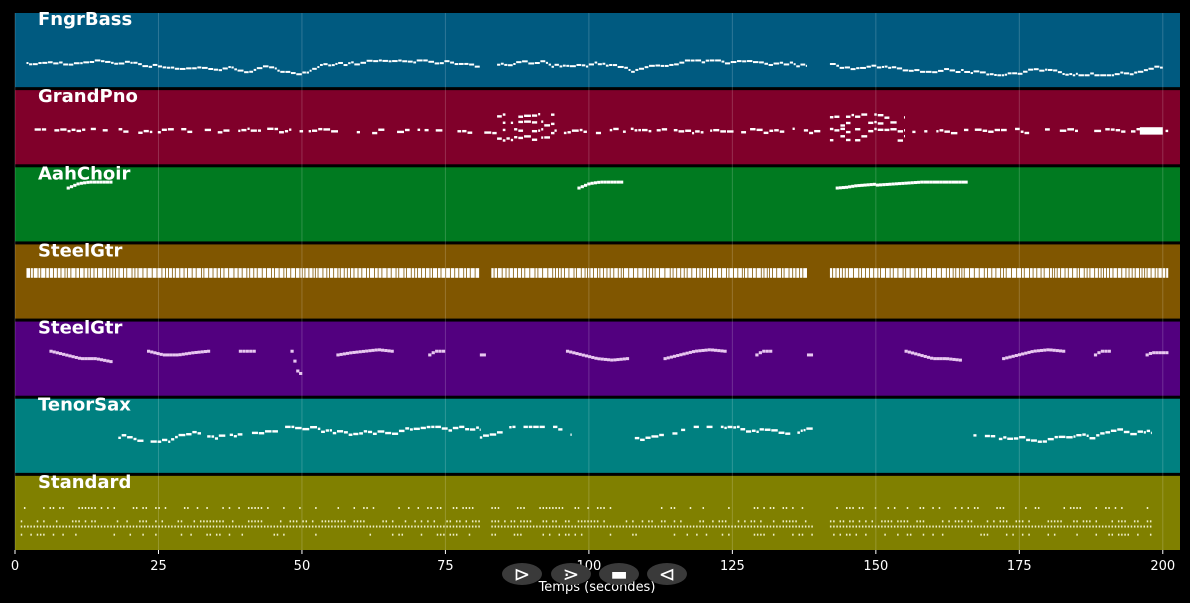 This screenshot has height=603, width=1190. What do you see at coordinates (619, 574) in the screenshot?
I see `stop-button: ▬` at bounding box center [619, 574].